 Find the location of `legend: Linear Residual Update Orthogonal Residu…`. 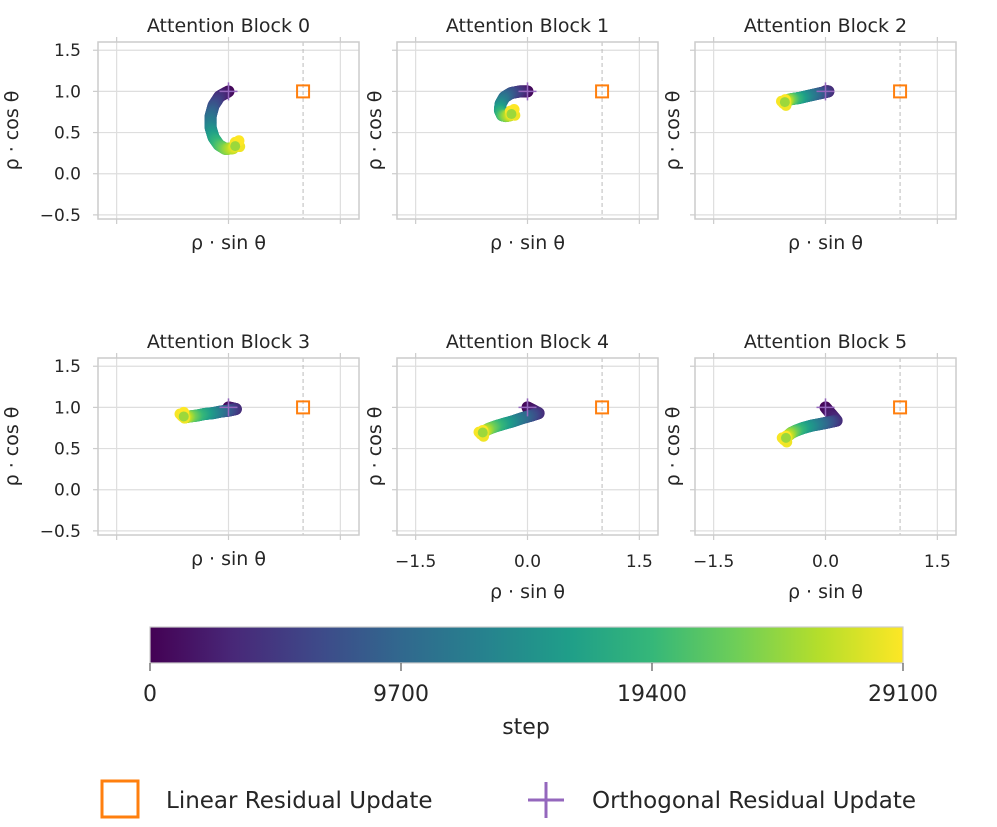

legend: Linear Residual Update Orthogonal Residu… is located at coordinates (508, 799).